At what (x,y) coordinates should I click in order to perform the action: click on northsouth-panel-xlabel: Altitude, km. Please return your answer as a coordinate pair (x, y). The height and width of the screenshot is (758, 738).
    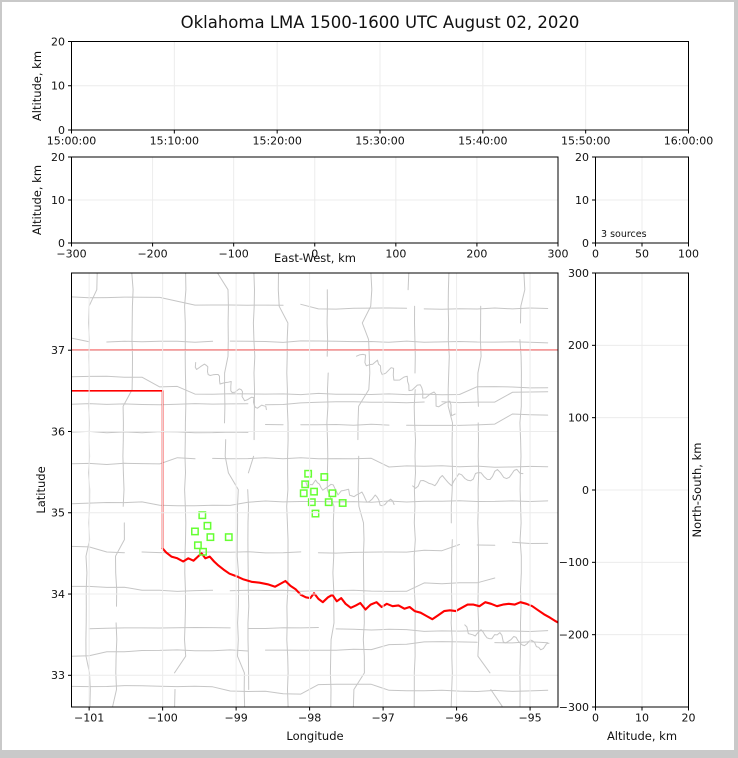
    Looking at the image, I should click on (642, 736).